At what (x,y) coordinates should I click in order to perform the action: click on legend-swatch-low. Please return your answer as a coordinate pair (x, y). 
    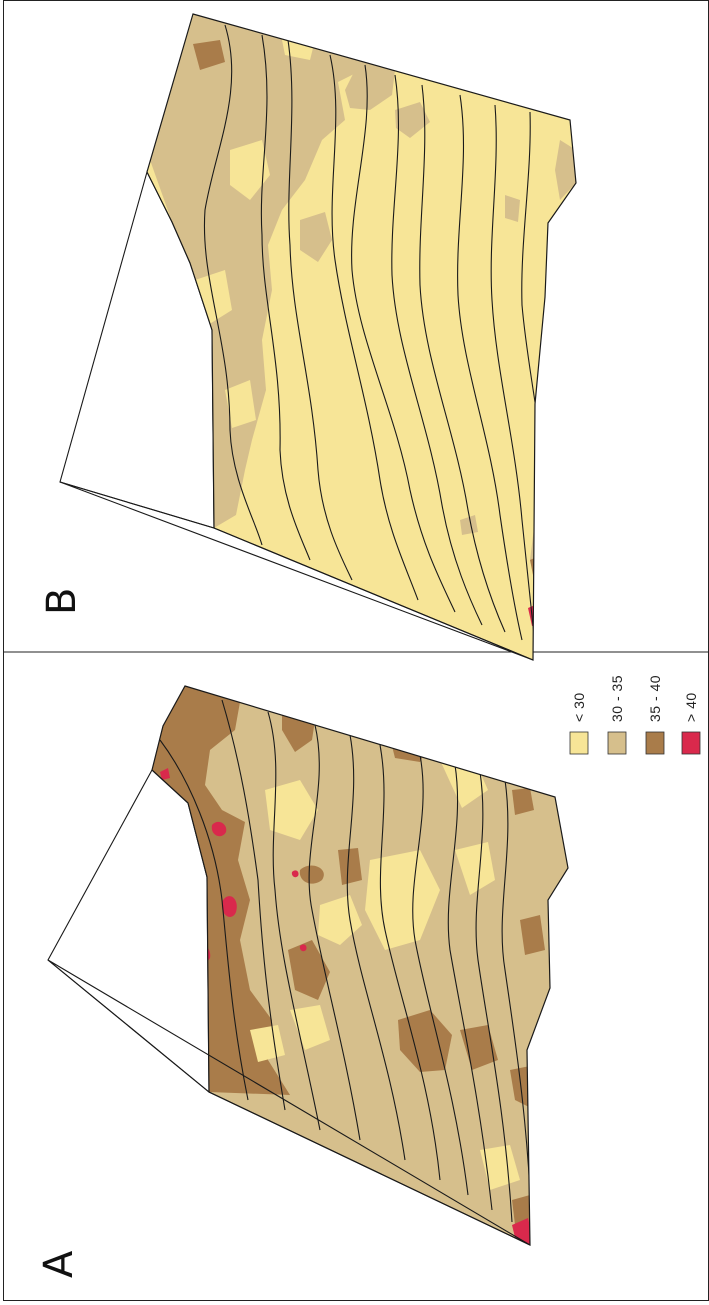
    Looking at the image, I should click on (579, 743).